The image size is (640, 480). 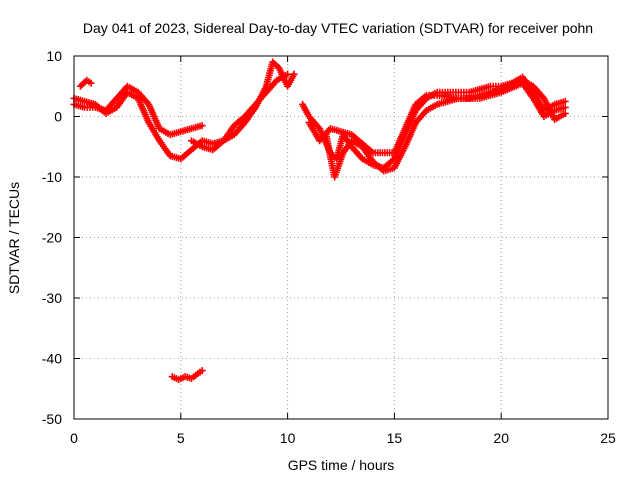 I want to click on y-tick-label: -20, so click(x=52, y=238).